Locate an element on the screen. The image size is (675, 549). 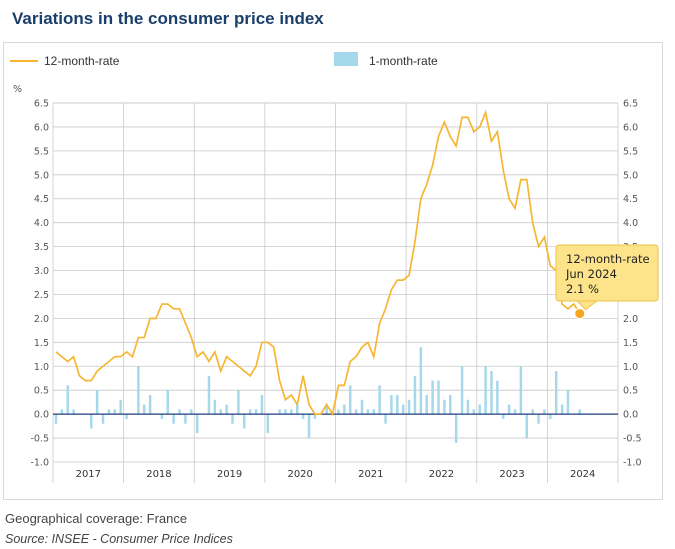
x-tick-label-year: 2018 is located at coordinates (158, 474).